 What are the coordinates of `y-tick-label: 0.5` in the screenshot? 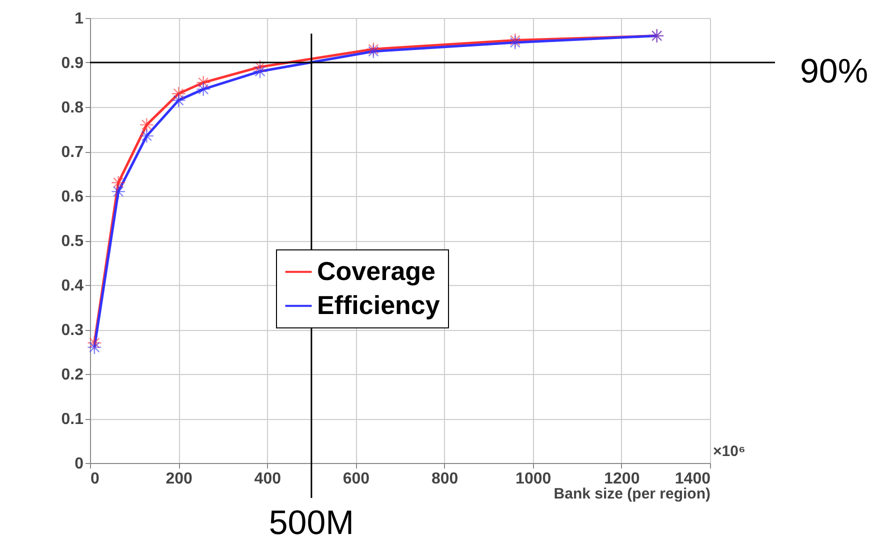 It's located at (72, 241).